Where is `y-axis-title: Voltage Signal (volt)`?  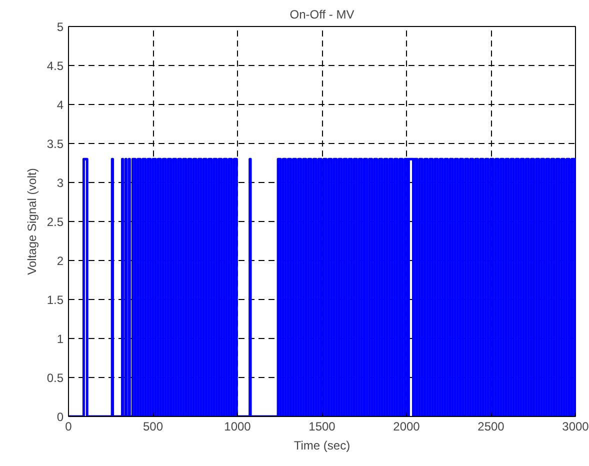 y-axis-title: Voltage Signal (volt) is located at coordinates (31, 221).